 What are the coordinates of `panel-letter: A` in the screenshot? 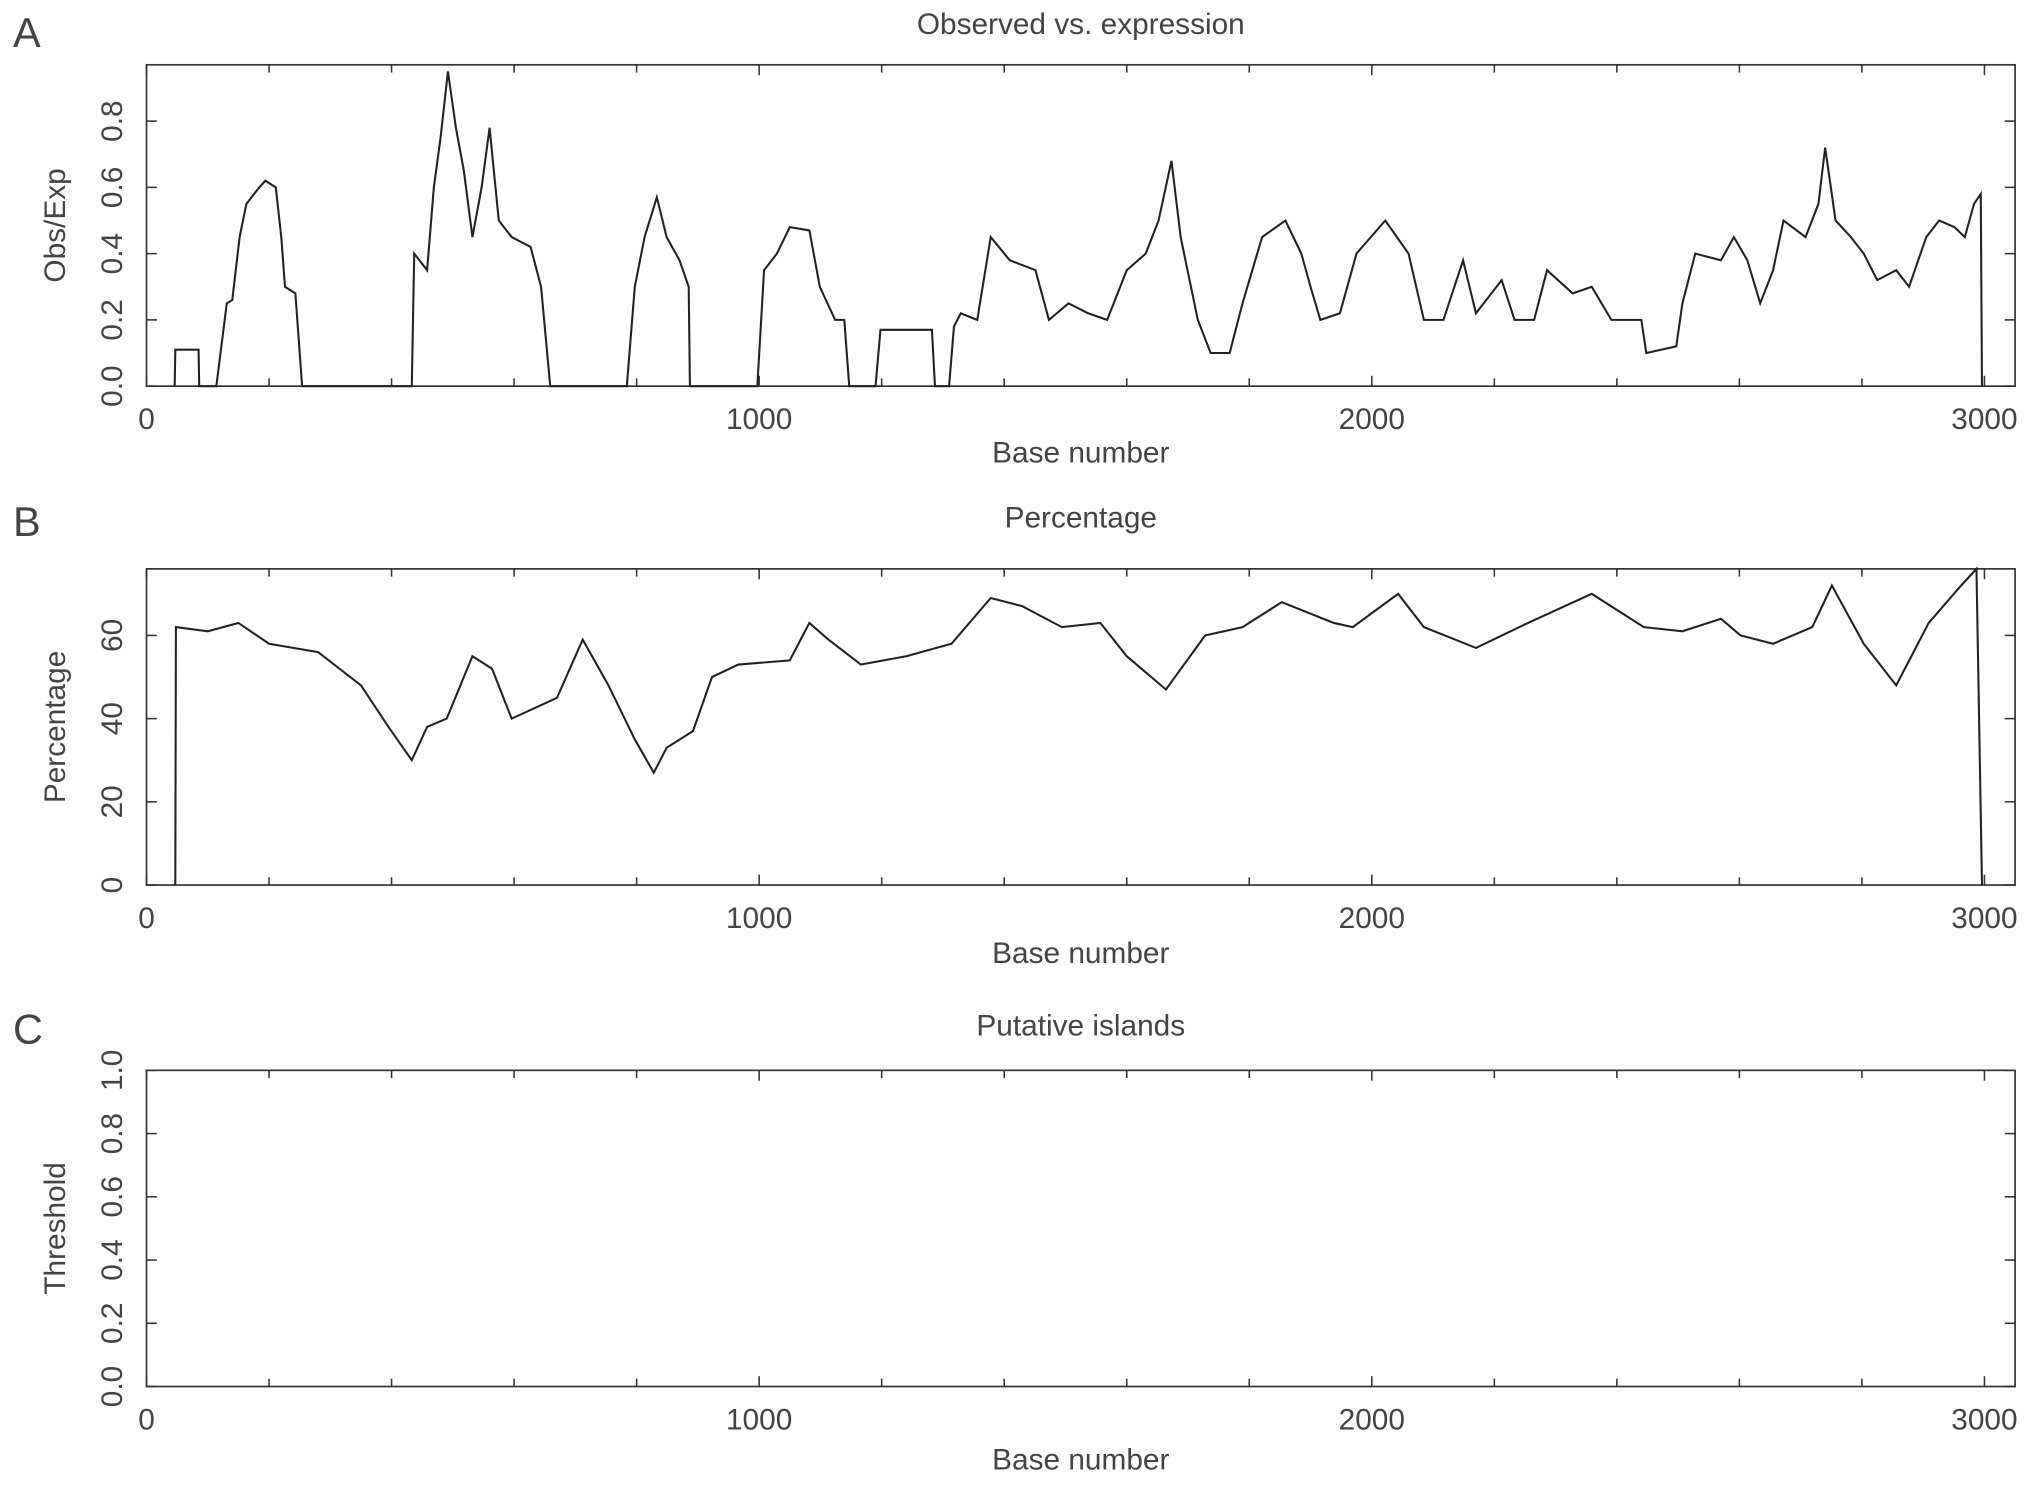 It's located at (27, 32).